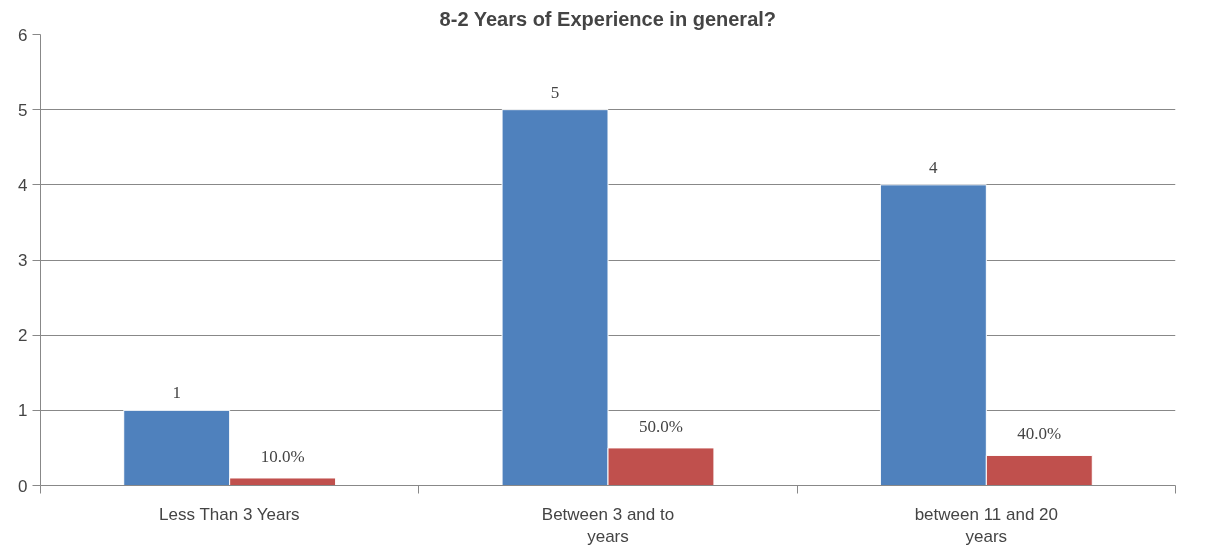 The width and height of the screenshot is (1225, 559). What do you see at coordinates (555, 92) in the screenshot?
I see `data-label: 5` at bounding box center [555, 92].